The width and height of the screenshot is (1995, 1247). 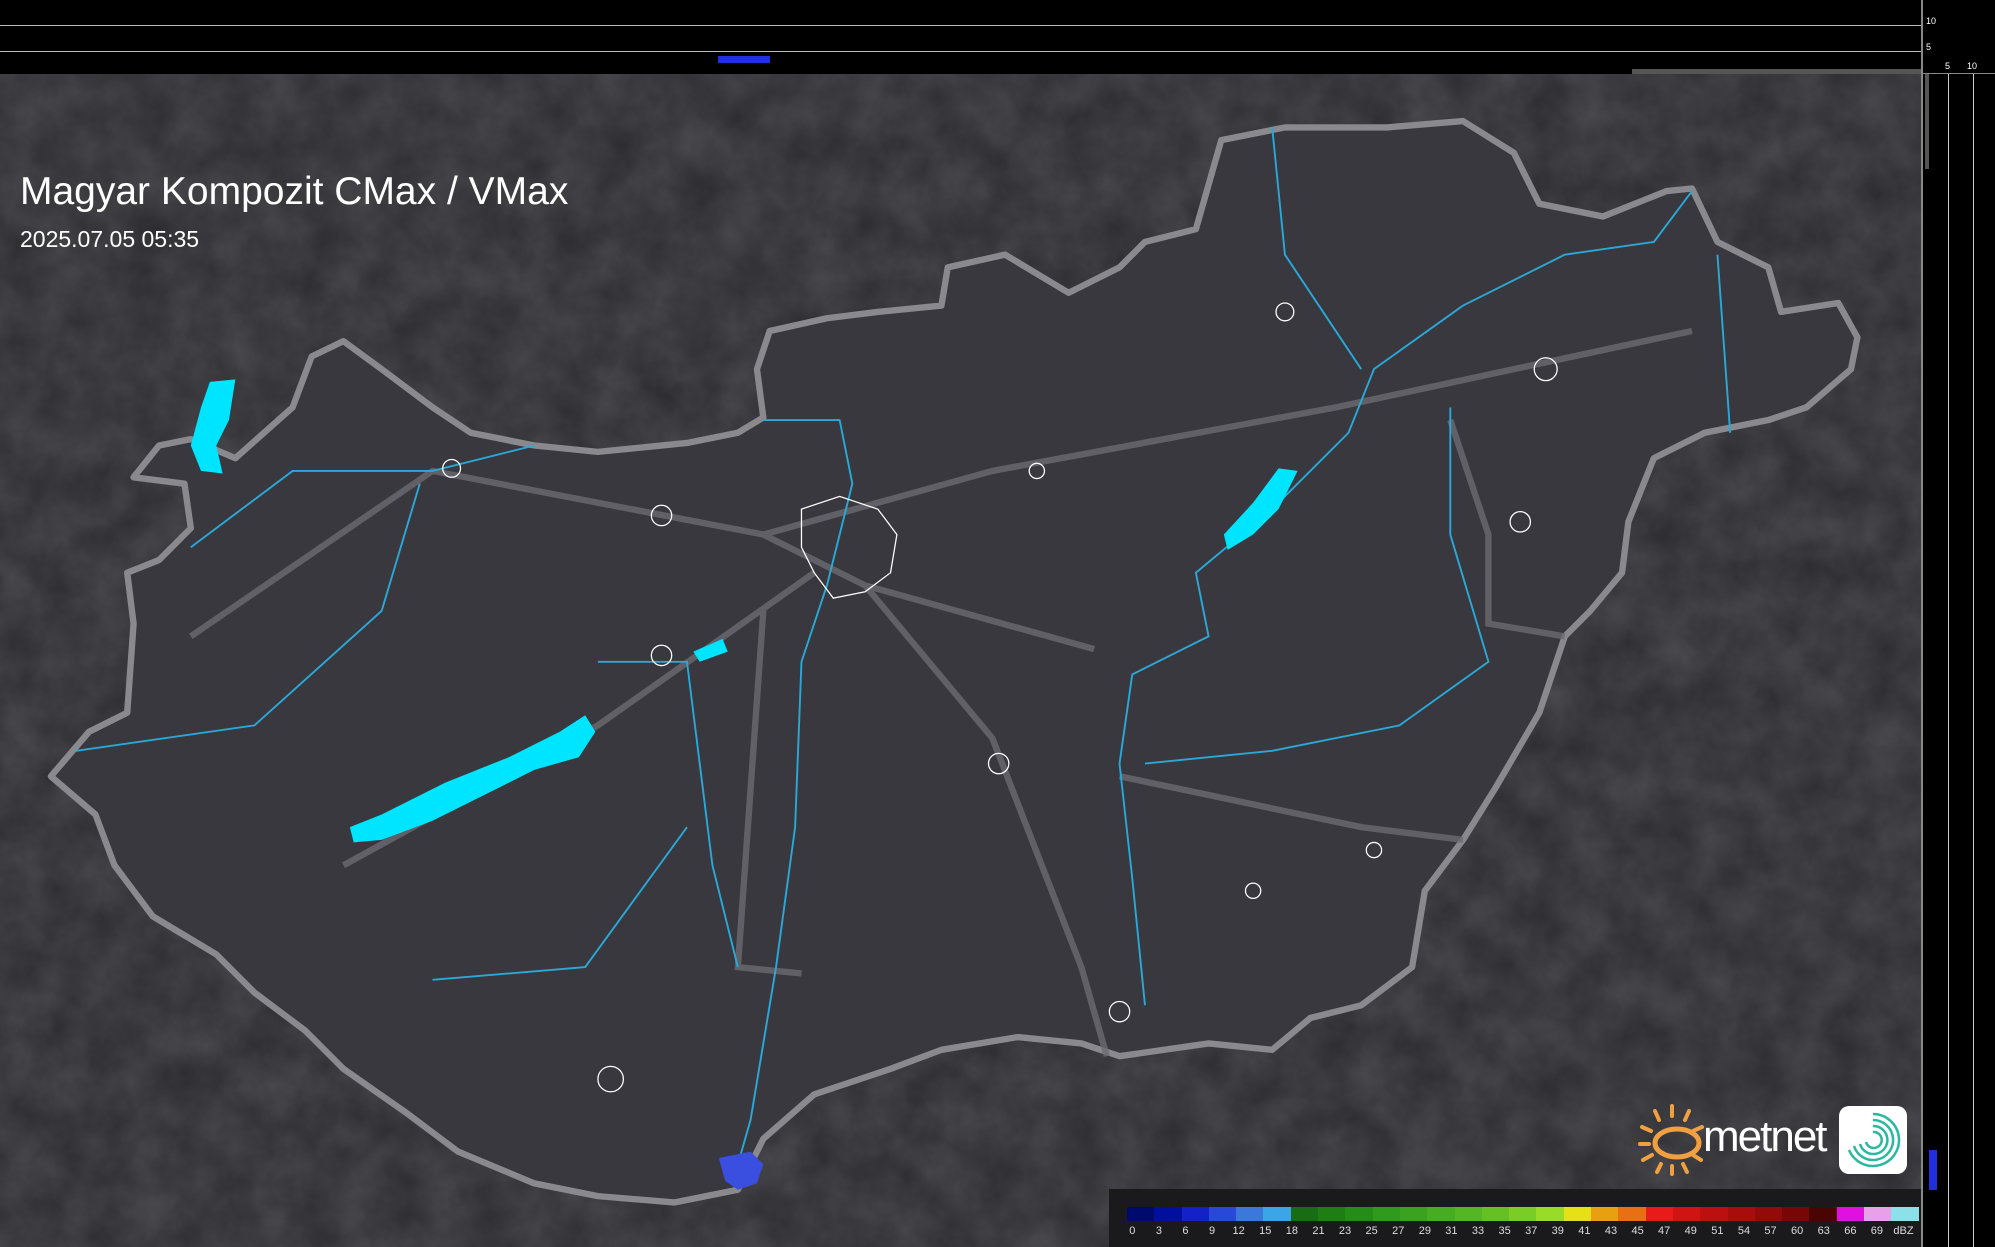 What do you see at coordinates (1424, 1231) in the screenshot?
I see `scale-label: 29` at bounding box center [1424, 1231].